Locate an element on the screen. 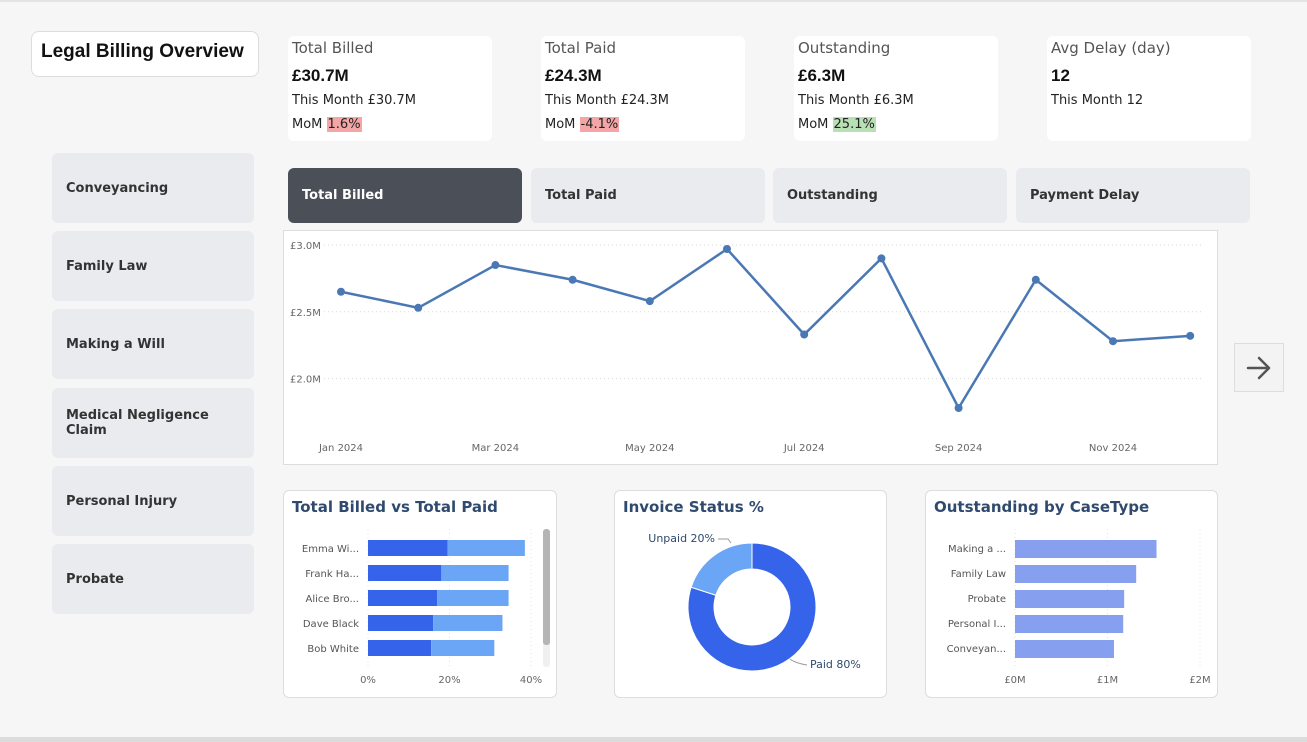  kpi-mom-value: 1.6% is located at coordinates (344, 124).